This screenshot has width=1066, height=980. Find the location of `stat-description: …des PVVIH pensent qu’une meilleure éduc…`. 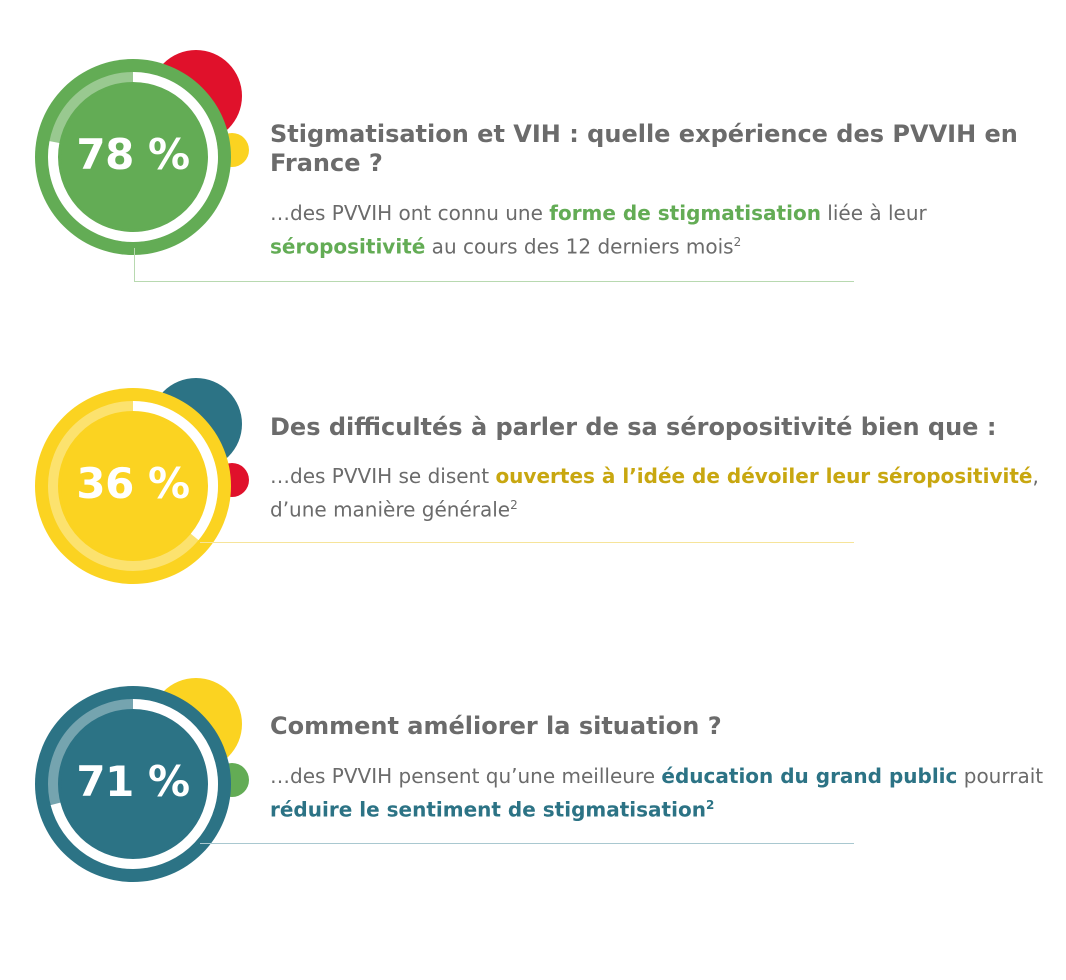

stat-description: …des PVVIH pensent qu’une meilleure éduc… is located at coordinates (657, 793).